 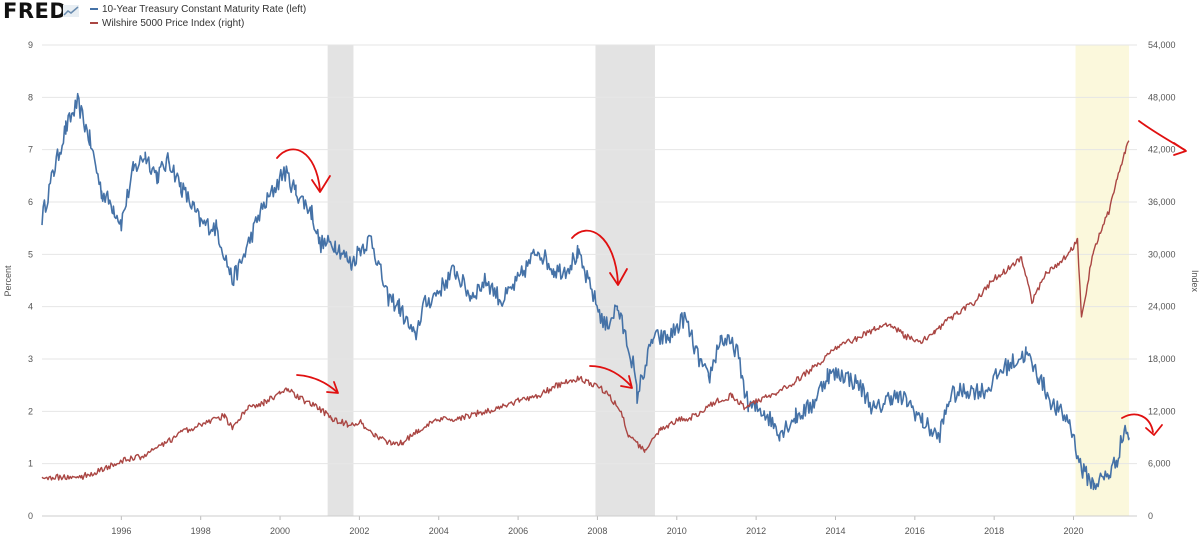 I want to click on y-right-tick-label: 48,000, so click(x=1162, y=97).